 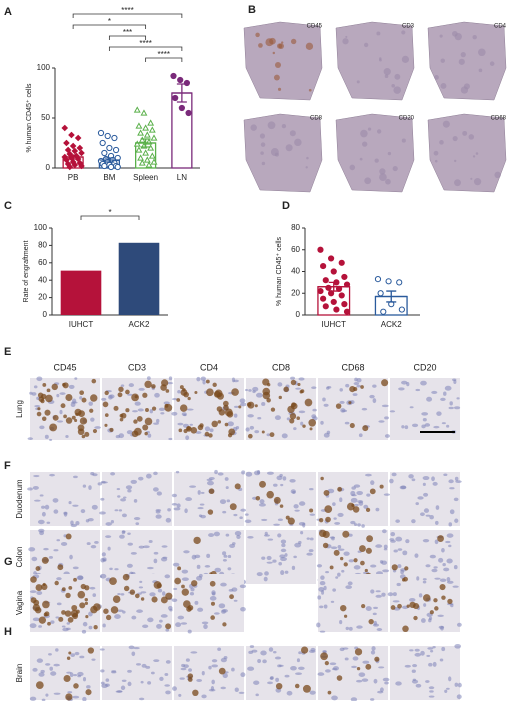 I want to click on significance-bracket, so click(x=109, y=26).